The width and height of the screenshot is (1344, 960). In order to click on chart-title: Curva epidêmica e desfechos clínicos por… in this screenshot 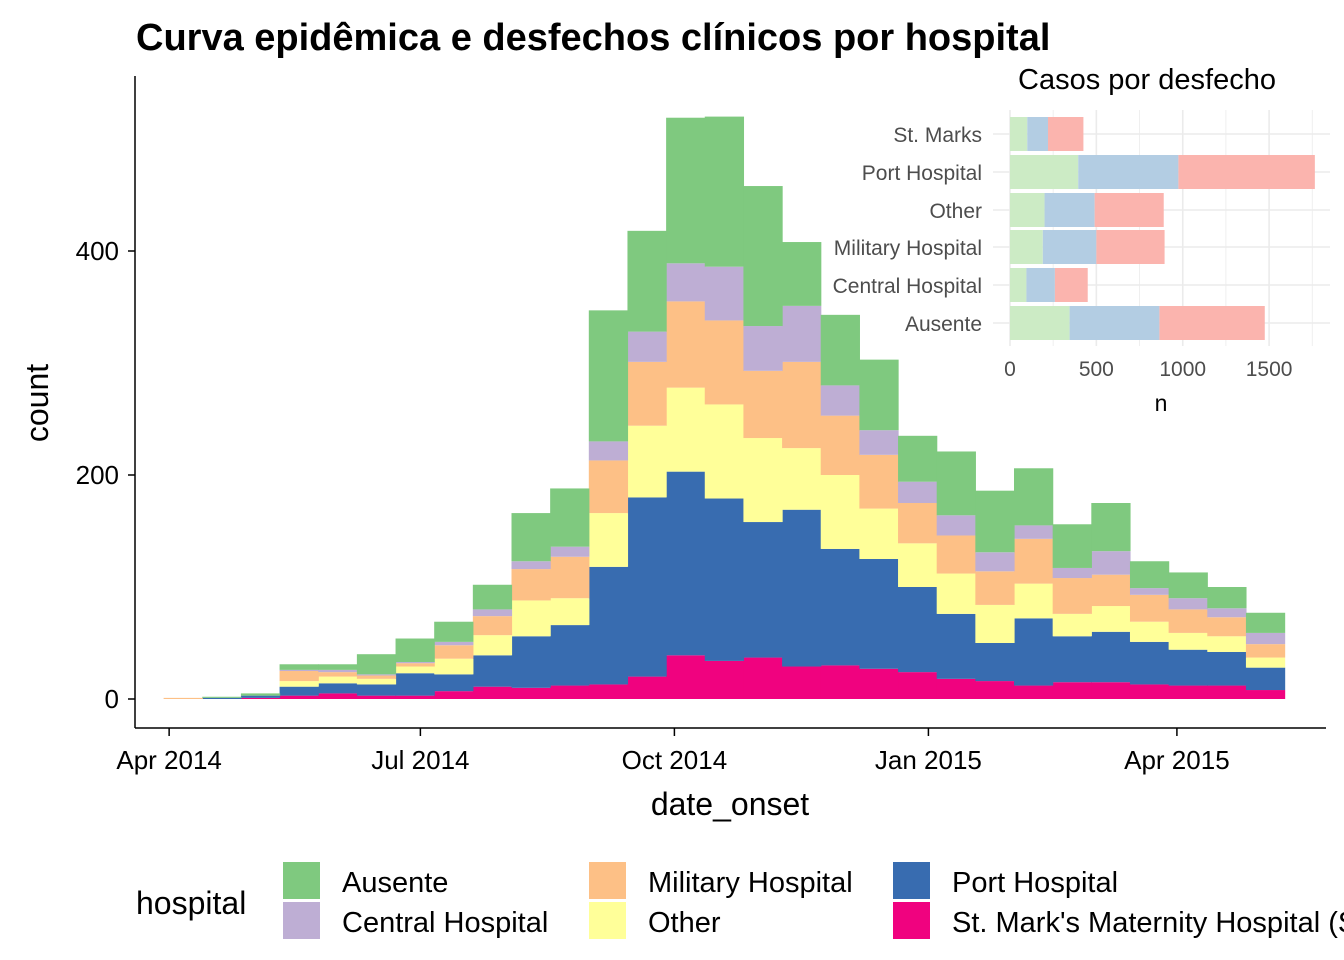, I will do `click(593, 38)`.